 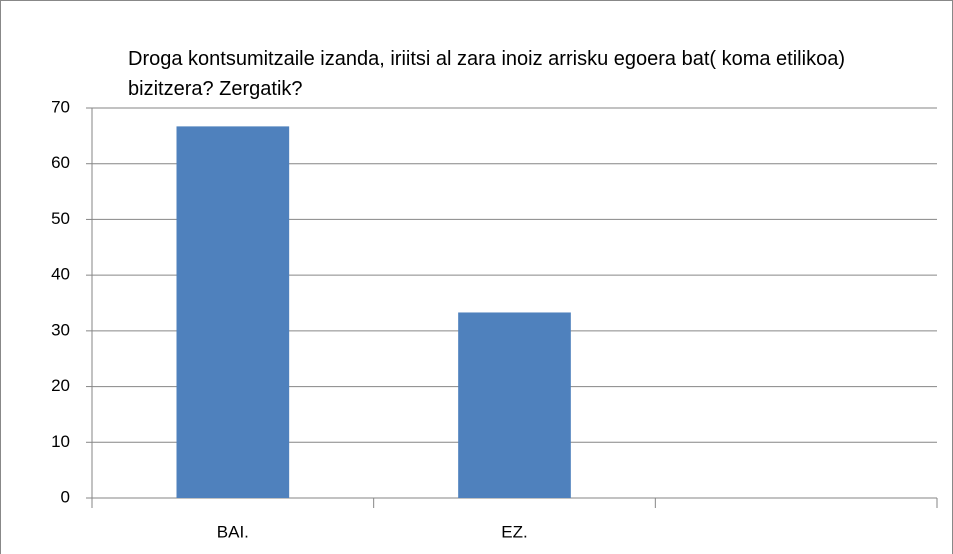 I want to click on x-tick-label: BAI., so click(x=233, y=531).